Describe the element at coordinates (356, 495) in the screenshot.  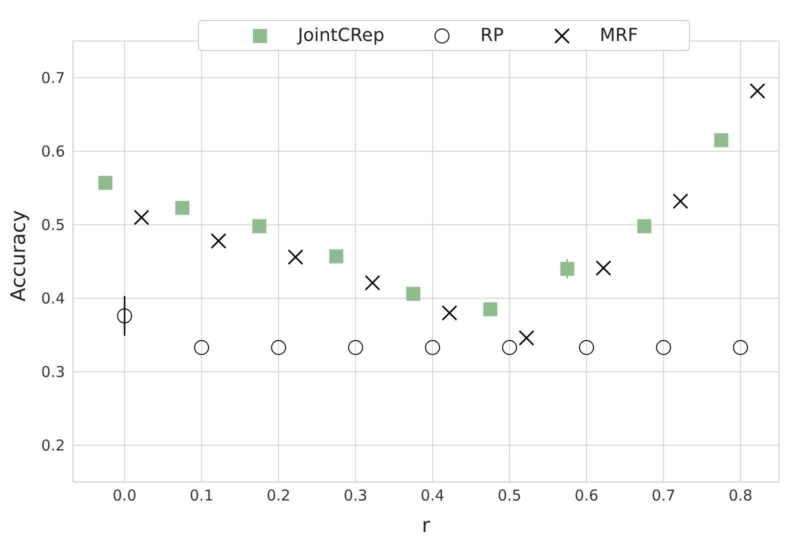
I see `x-tick-label: 0.3` at that location.